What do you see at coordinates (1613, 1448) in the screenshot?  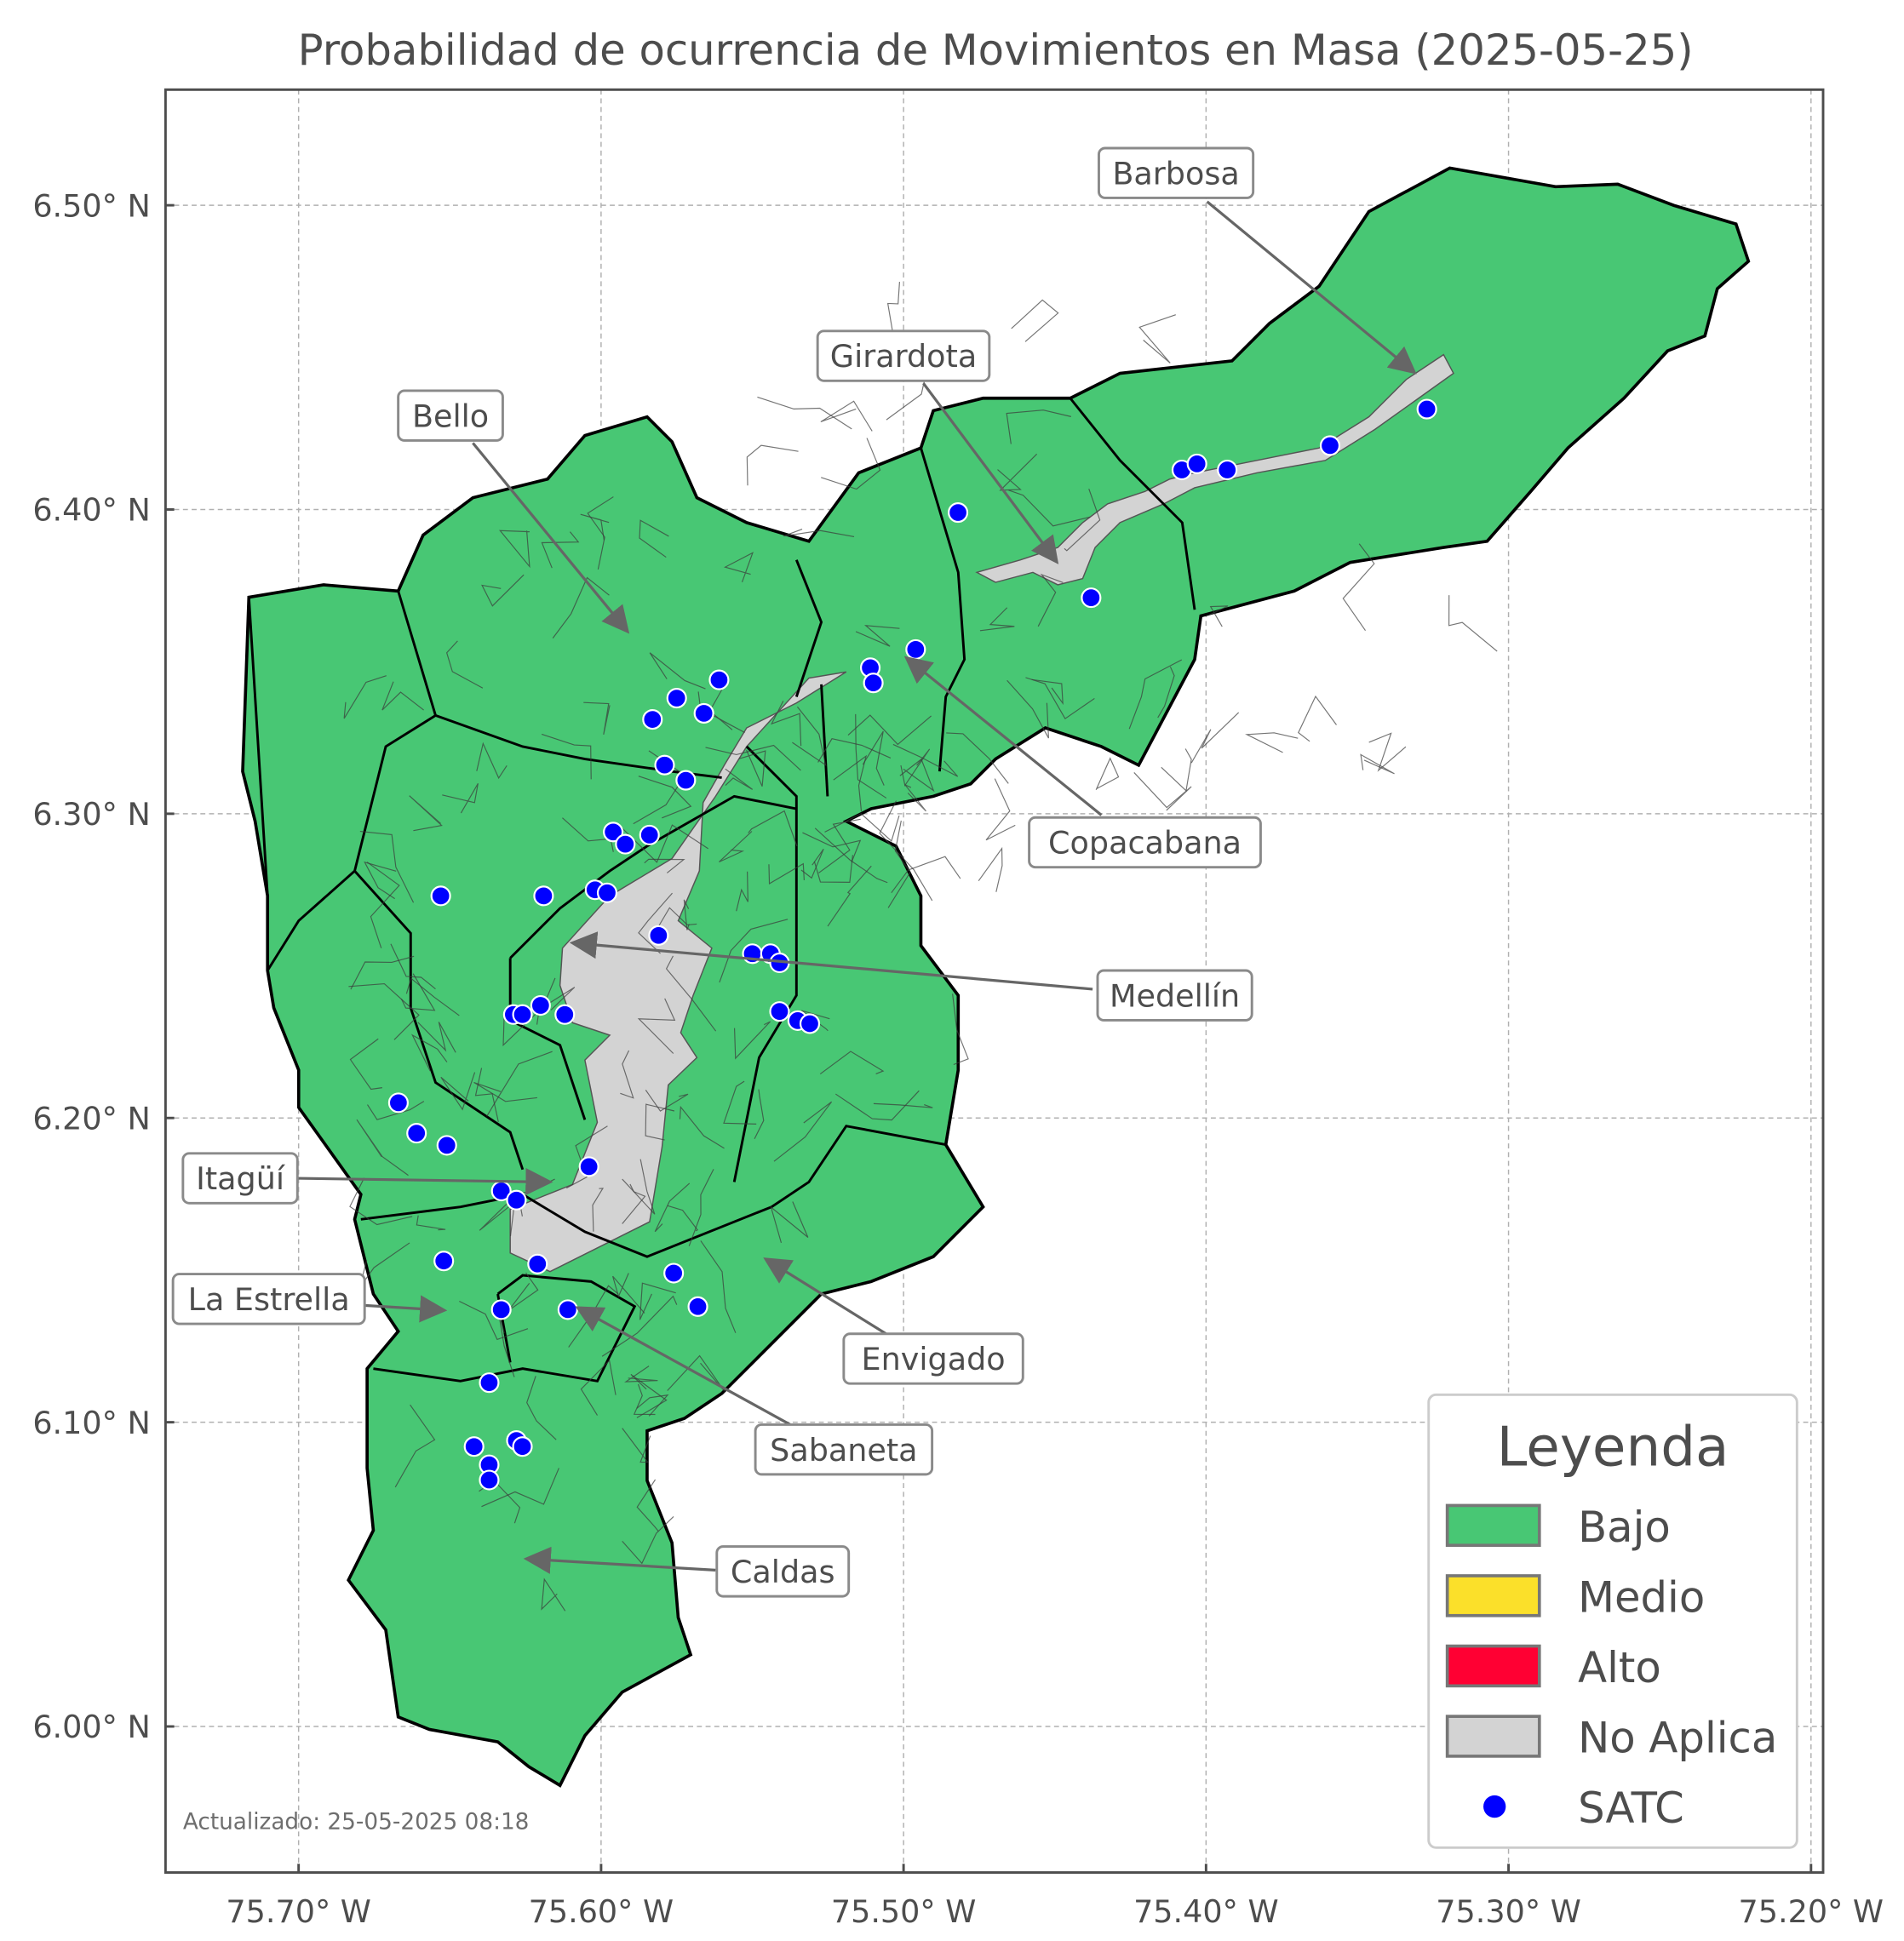 I see `legend-title: Leyenda` at bounding box center [1613, 1448].